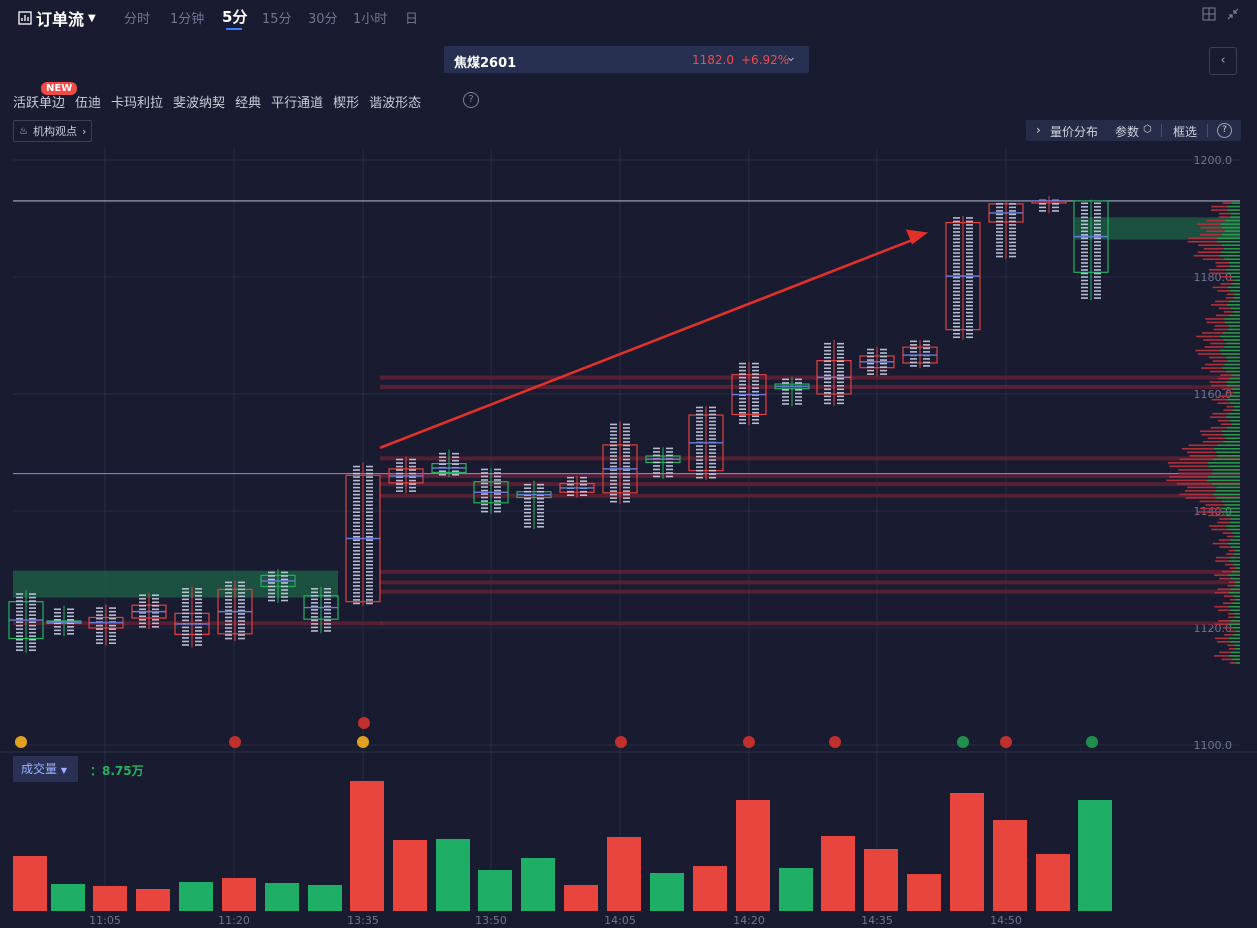 This screenshot has height=928, width=1257. What do you see at coordinates (88, 103) in the screenshot?
I see `pattern-woodie: 伍迪` at bounding box center [88, 103].